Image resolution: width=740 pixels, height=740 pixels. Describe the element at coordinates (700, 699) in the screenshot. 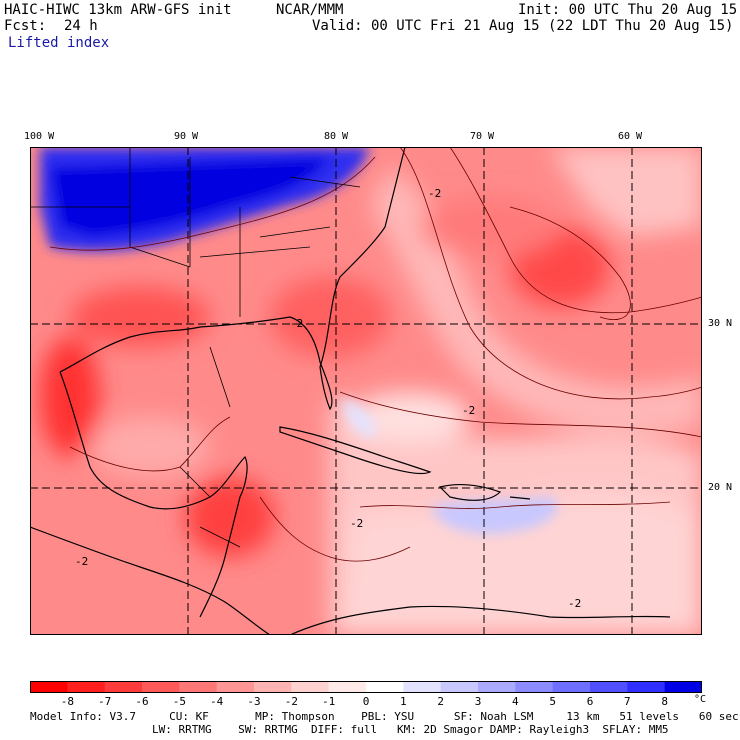

I see `colorbar-unit: °C` at that location.